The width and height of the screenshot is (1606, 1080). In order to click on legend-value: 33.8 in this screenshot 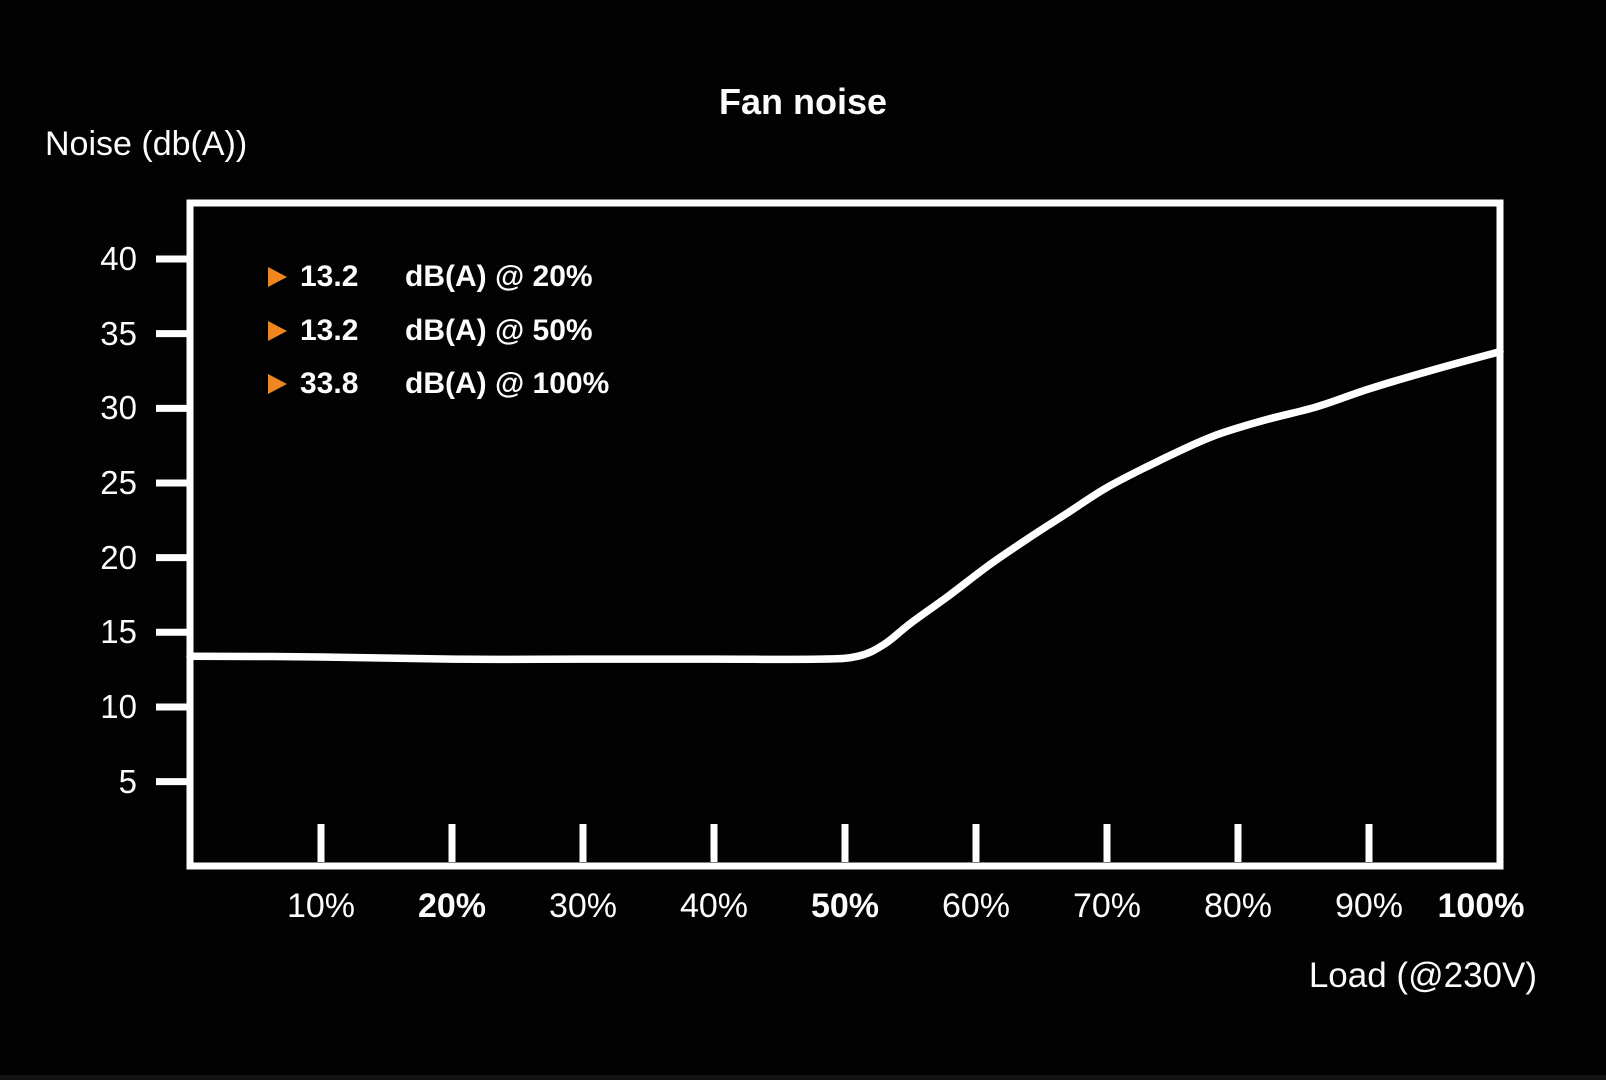, I will do `click(329, 383)`.